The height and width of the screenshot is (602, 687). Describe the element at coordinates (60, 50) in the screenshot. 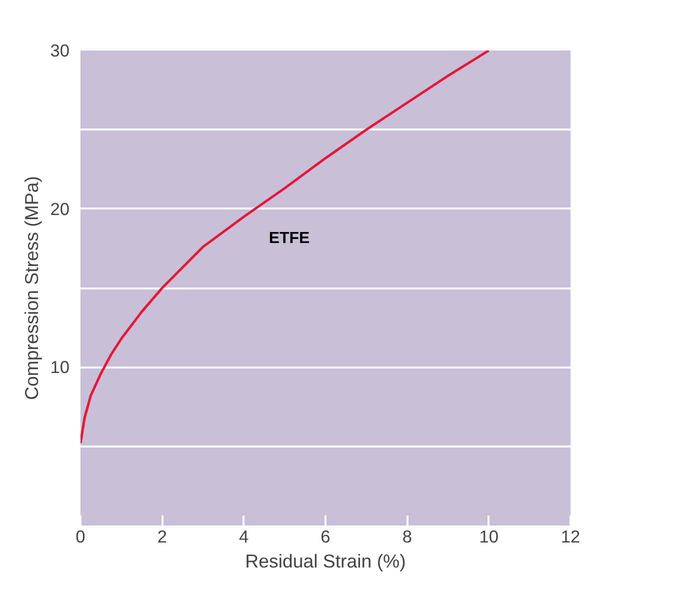

I see `y-tick-label: 30` at that location.